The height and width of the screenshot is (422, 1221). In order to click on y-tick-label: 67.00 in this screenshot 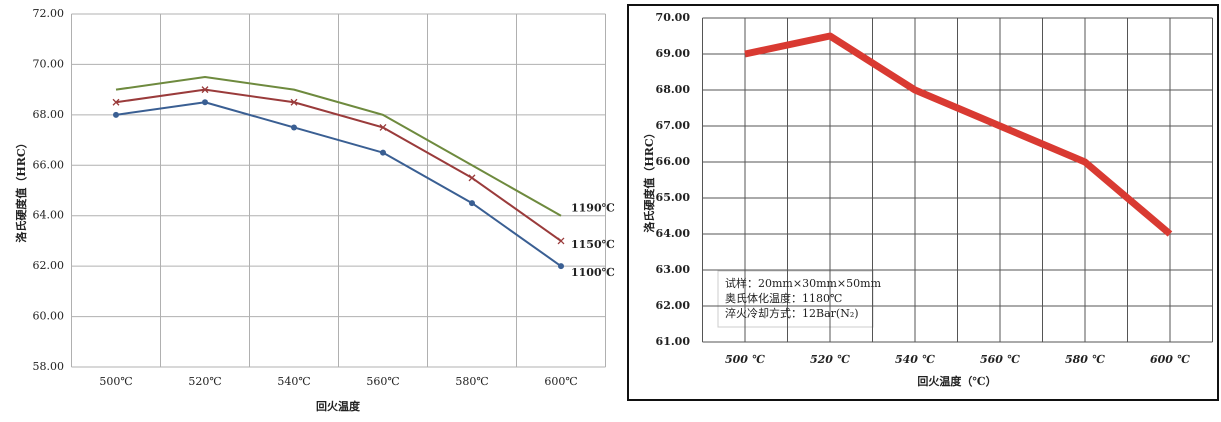, I will do `click(673, 125)`.